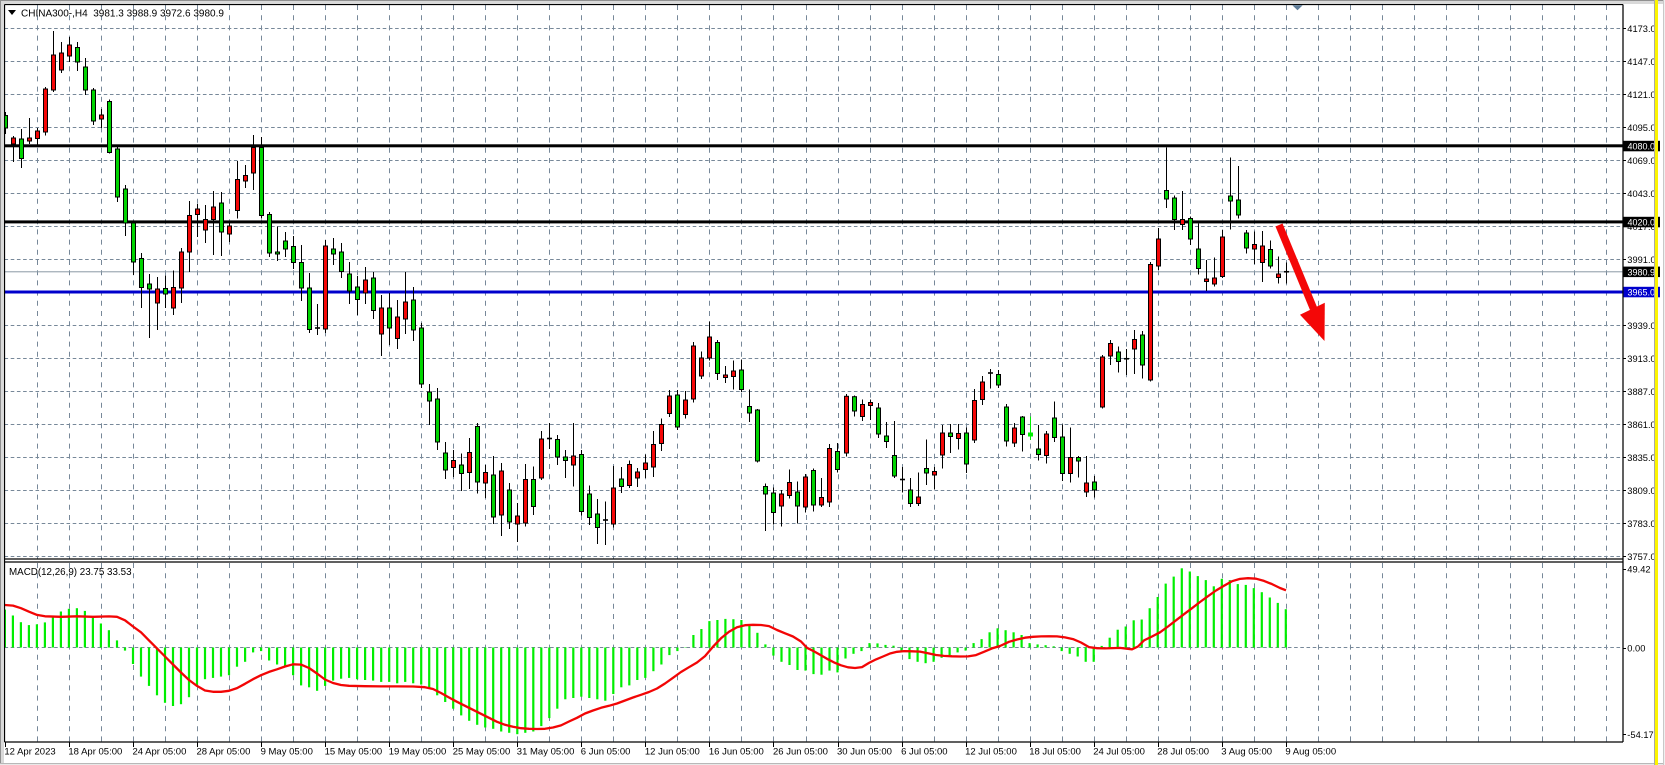  Describe the element at coordinates (1119, 752) in the screenshot. I see `svg-text: 24 Jul 05:00` at that location.